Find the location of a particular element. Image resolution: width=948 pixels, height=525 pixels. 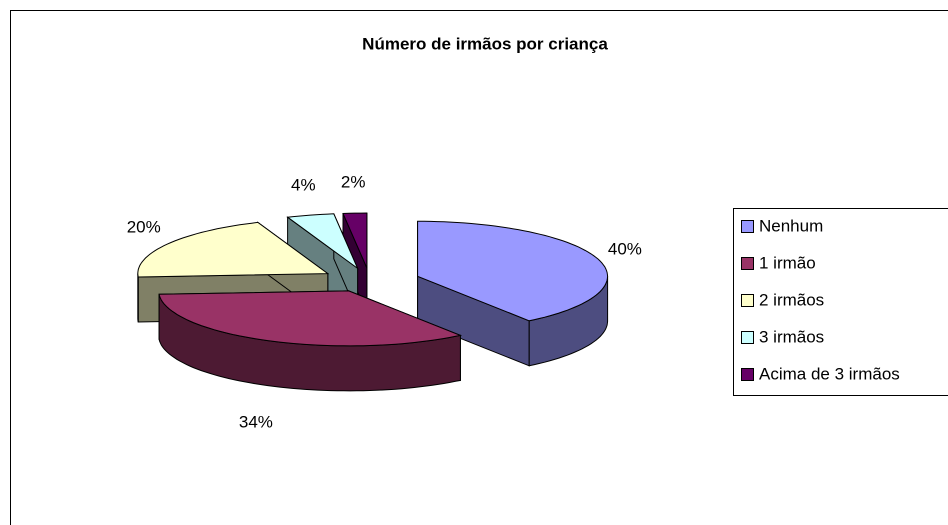

legend-label: 2 irmãos is located at coordinates (791, 299).